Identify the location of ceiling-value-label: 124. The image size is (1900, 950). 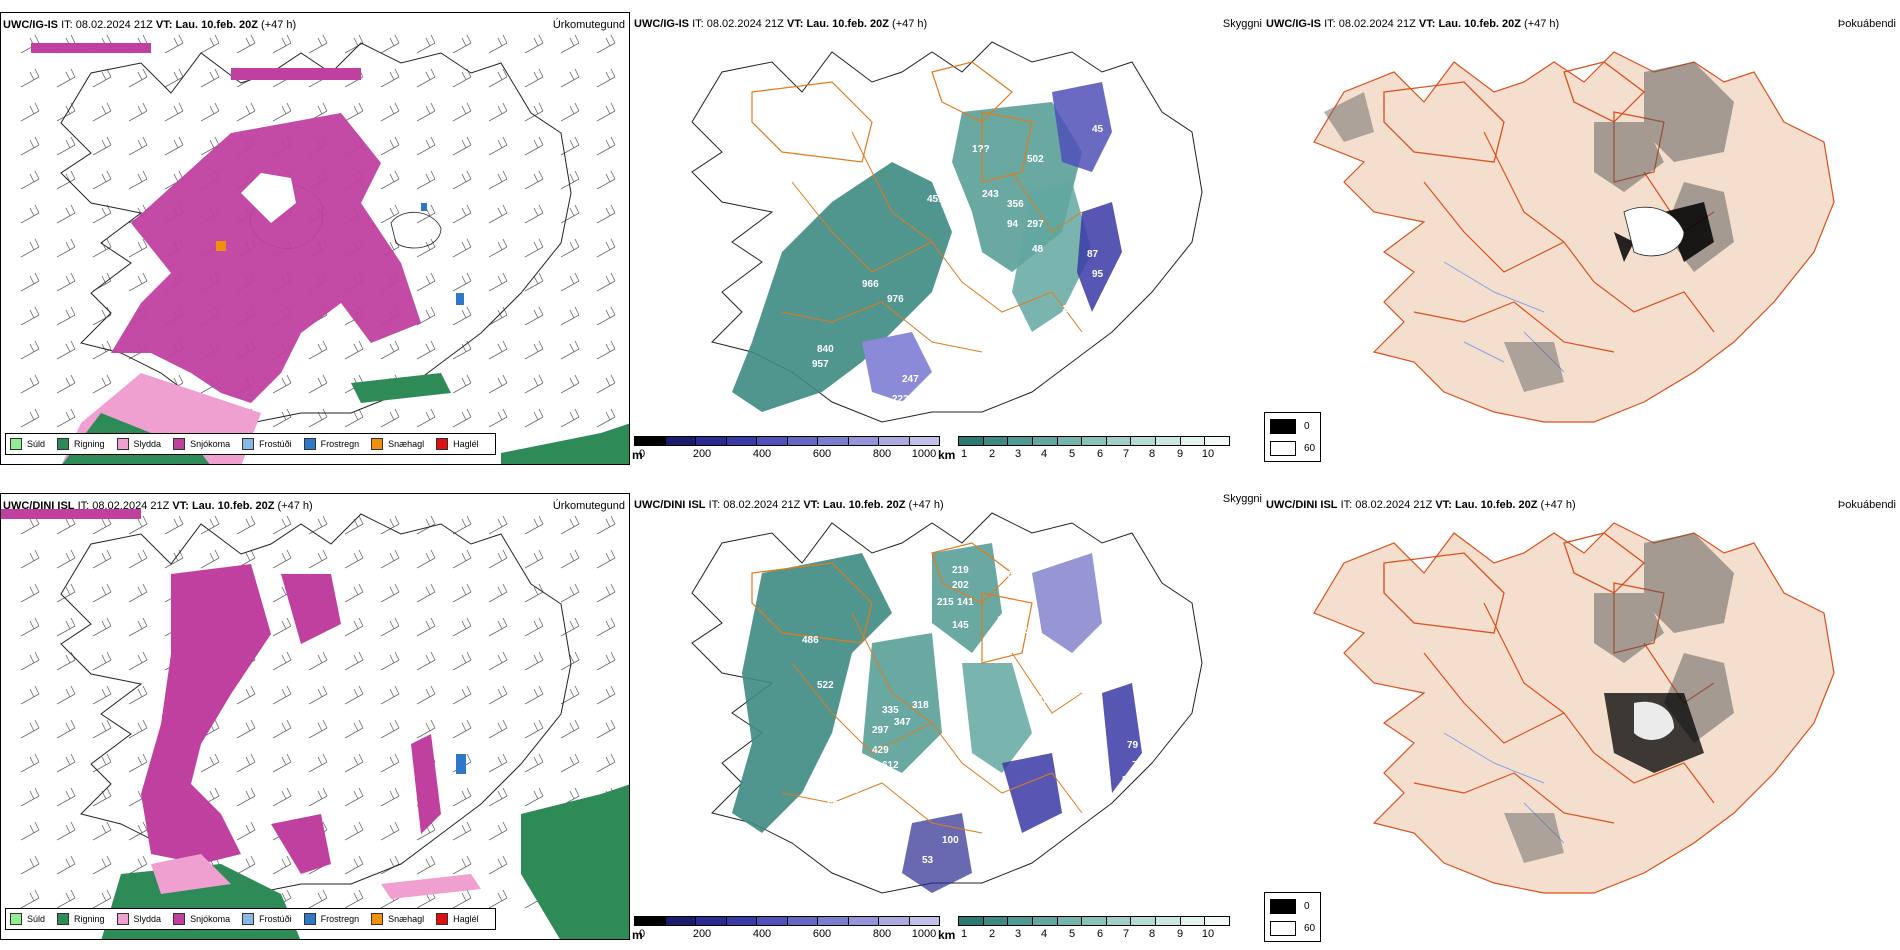
(985, 895).